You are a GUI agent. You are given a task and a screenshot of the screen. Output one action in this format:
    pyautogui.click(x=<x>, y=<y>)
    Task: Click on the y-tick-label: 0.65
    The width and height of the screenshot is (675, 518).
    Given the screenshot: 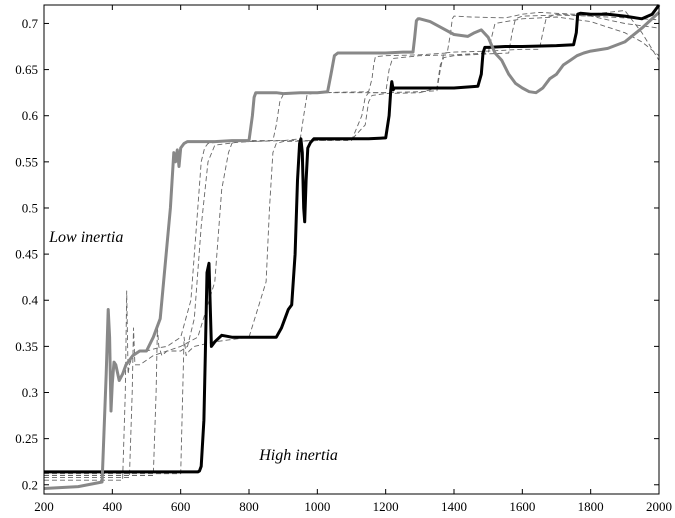 What is the action you would take?
    pyautogui.click(x=26, y=69)
    